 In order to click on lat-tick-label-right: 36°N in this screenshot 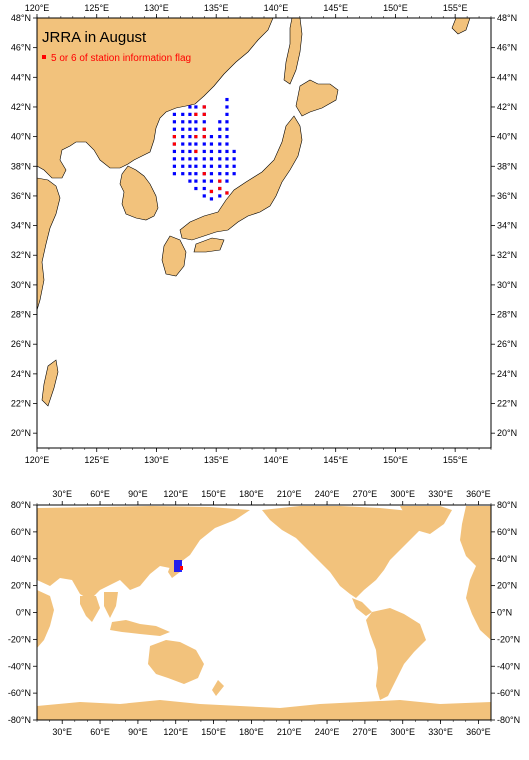, I will do `click(507, 196)`.